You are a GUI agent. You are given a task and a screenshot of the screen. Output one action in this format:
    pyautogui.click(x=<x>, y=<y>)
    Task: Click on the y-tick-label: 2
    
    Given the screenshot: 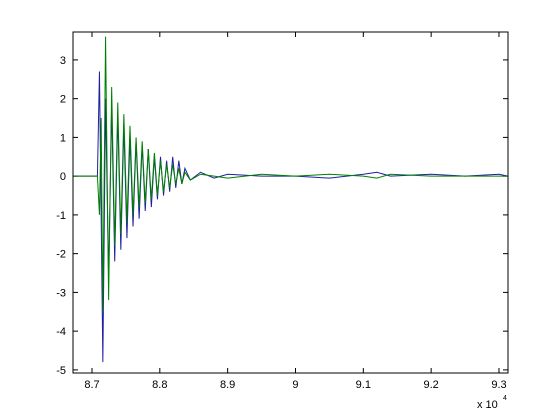 What is the action you would take?
    pyautogui.click(x=63, y=100)
    